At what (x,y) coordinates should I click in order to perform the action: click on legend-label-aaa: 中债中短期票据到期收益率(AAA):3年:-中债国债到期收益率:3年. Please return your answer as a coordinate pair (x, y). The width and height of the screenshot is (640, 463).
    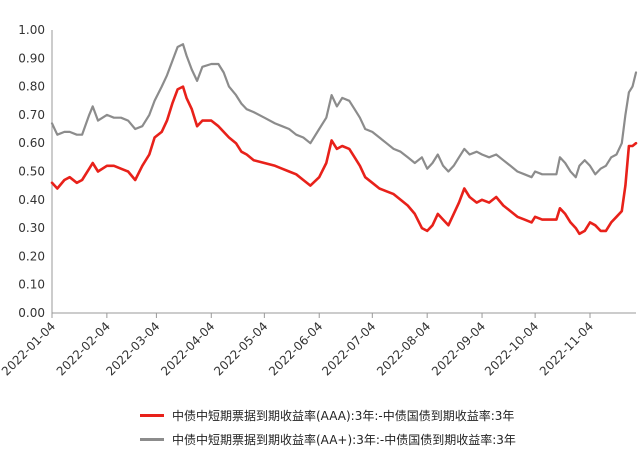
    Looking at the image, I should click on (343, 415).